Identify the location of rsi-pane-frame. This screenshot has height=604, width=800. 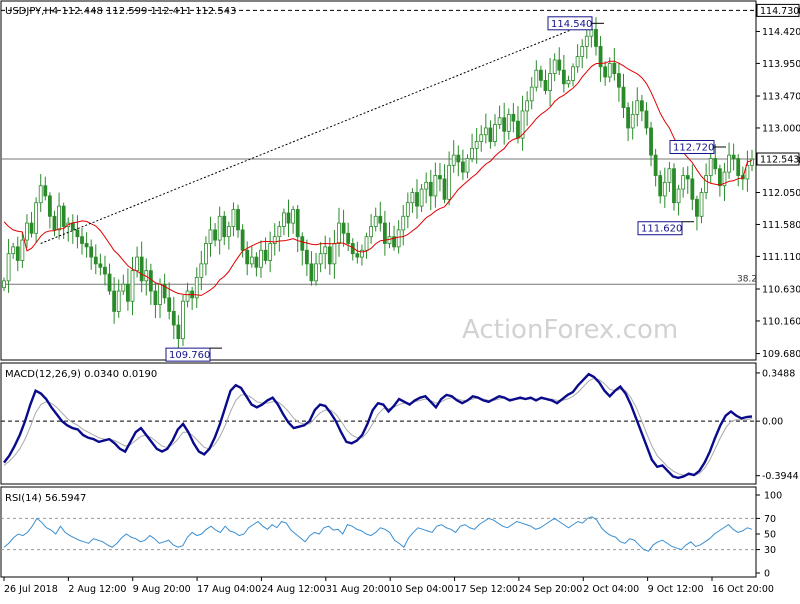
(378, 532).